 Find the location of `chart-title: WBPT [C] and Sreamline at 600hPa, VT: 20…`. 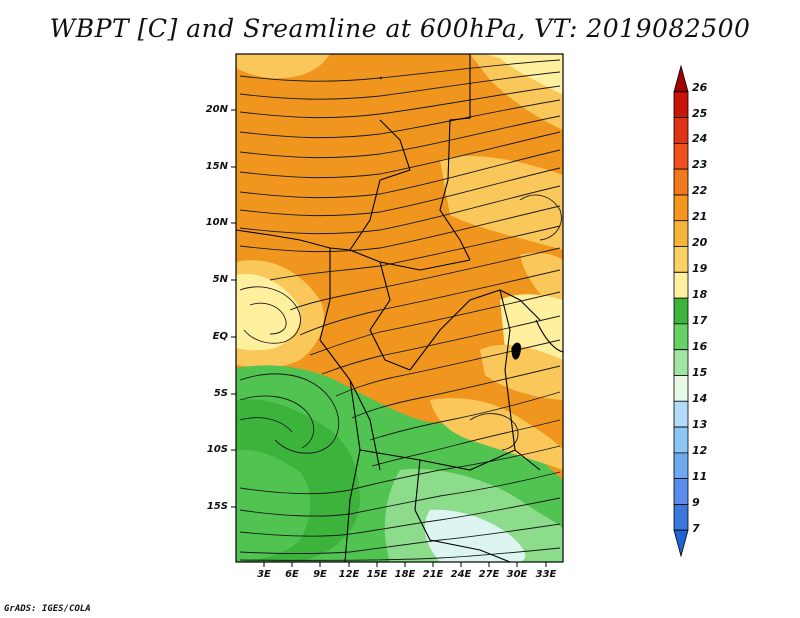

chart-title: WBPT [C] and Sreamline at 600hPa, VT: 20… is located at coordinates (400, 28).